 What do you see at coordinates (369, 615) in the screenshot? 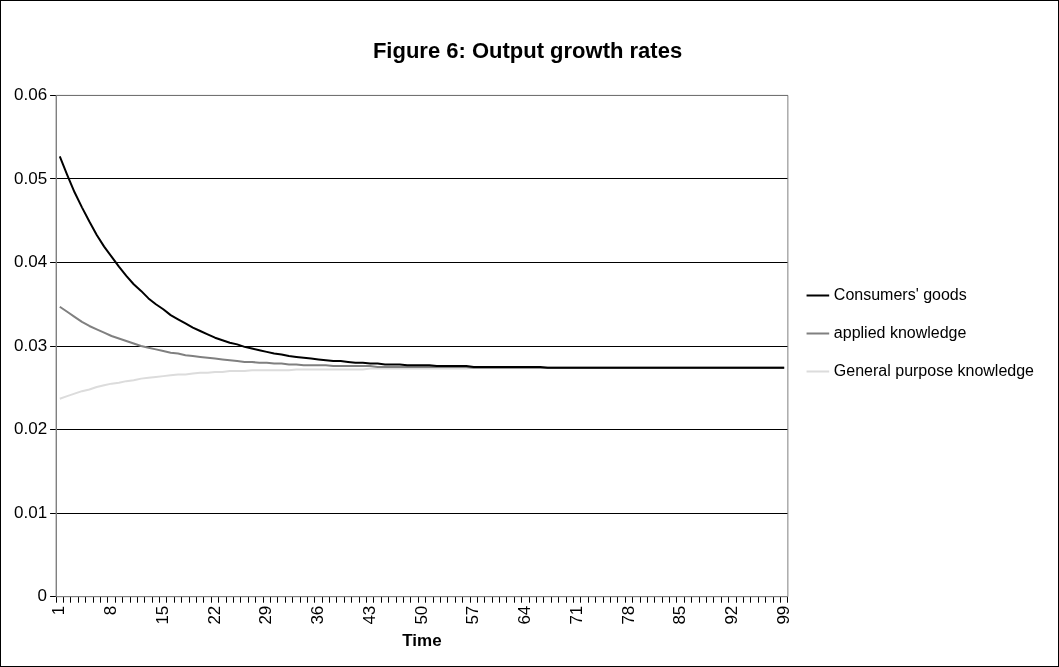
I see `x-tick-label: 43` at bounding box center [369, 615].